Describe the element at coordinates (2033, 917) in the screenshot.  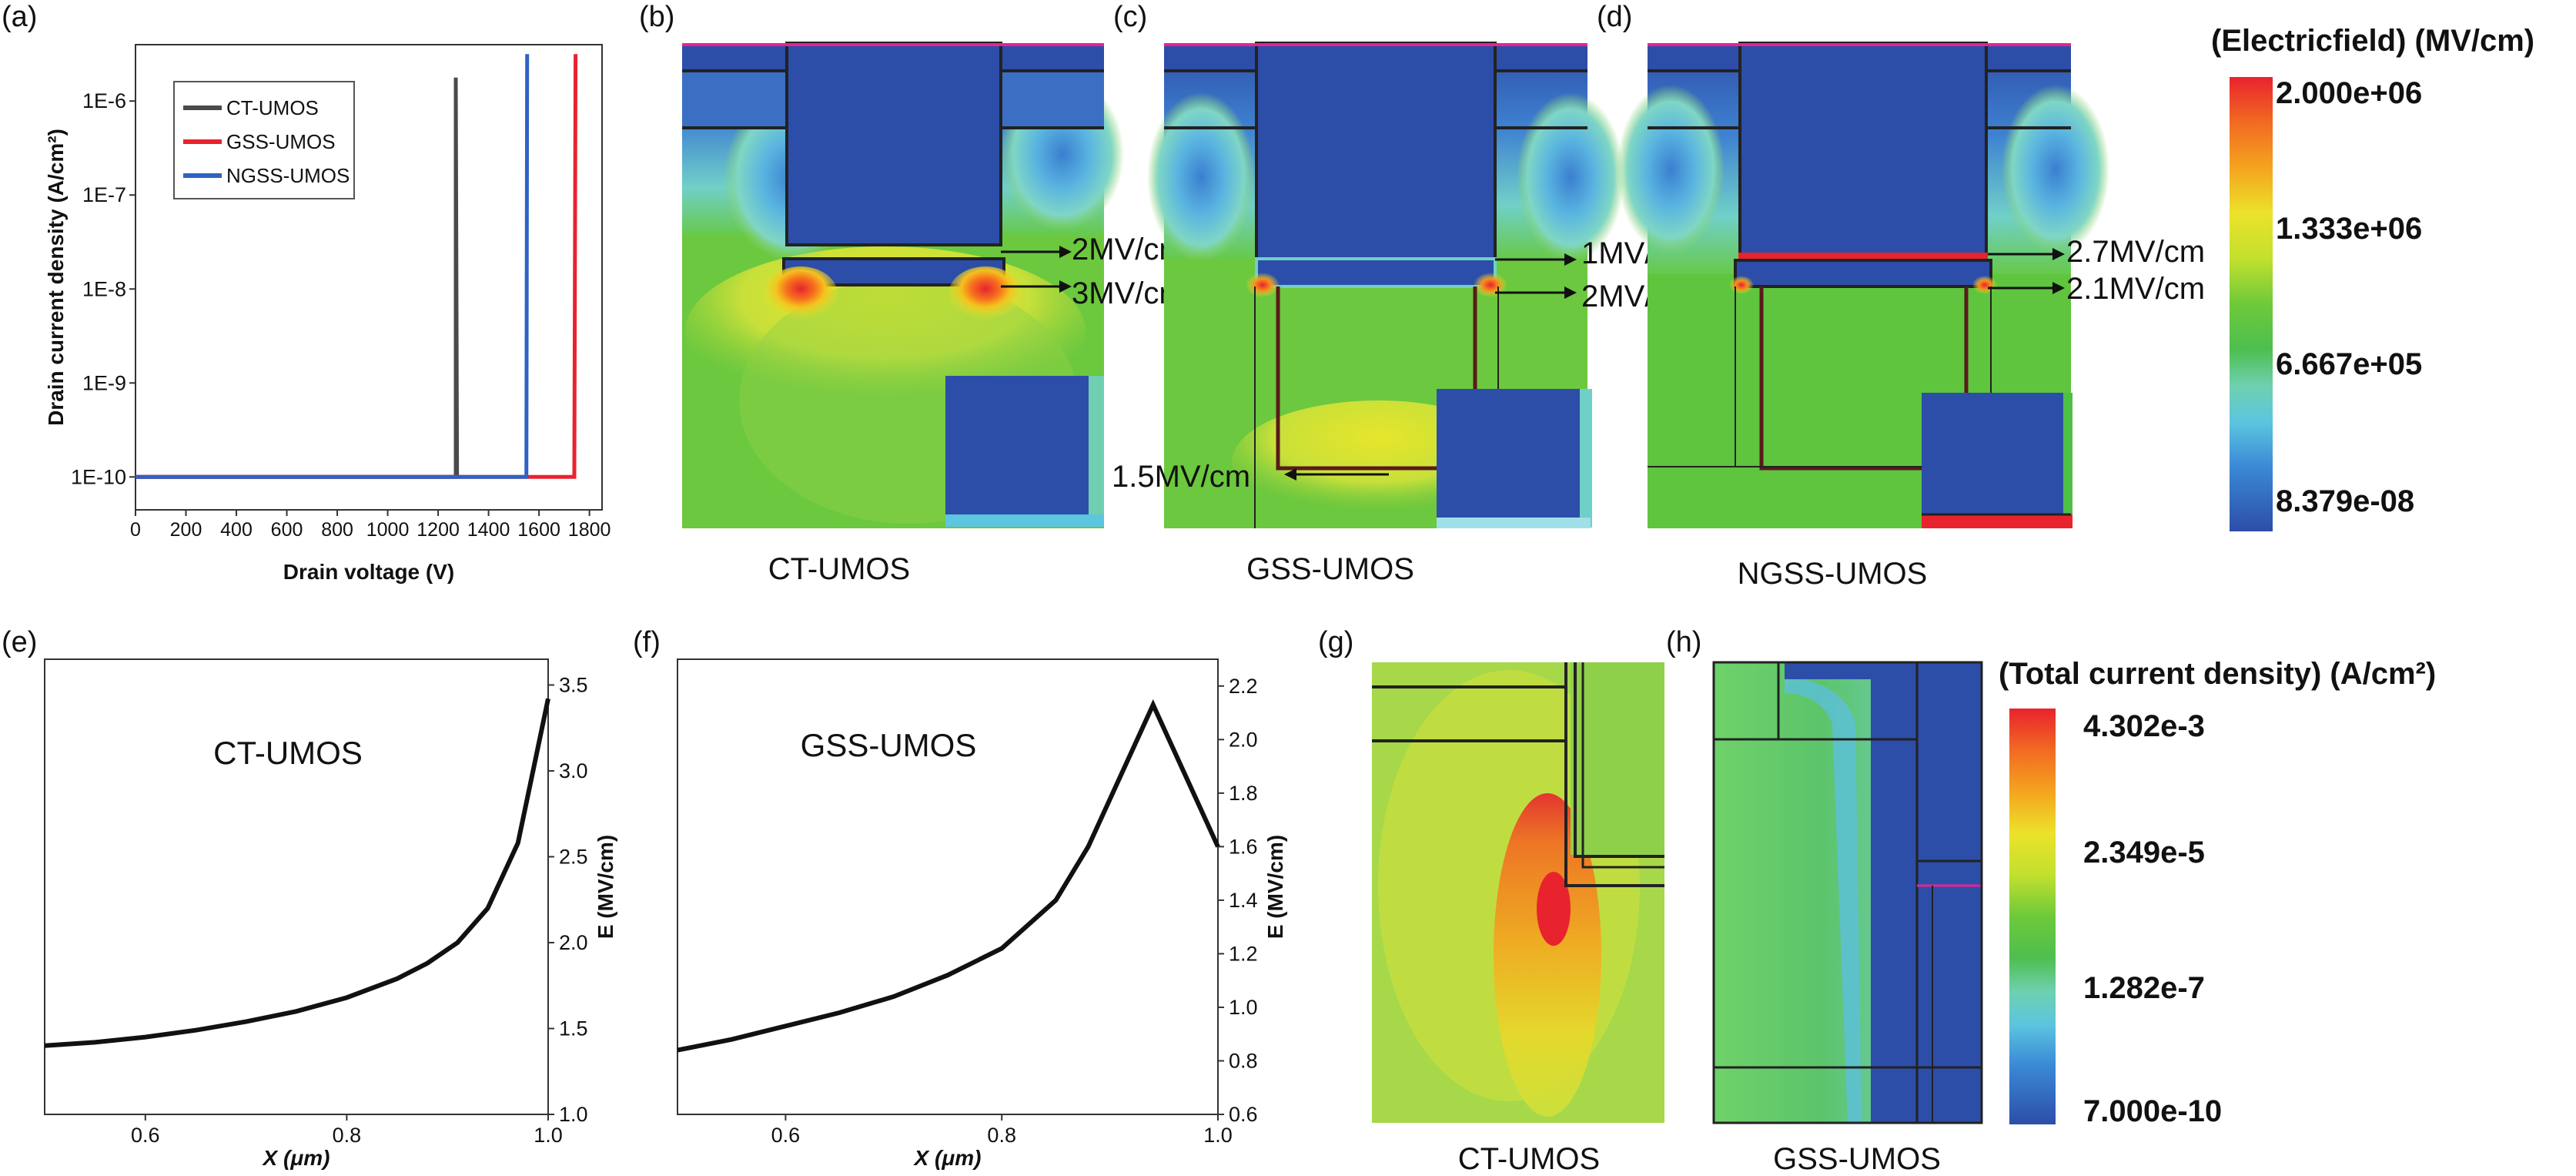
I see `current-colorbar-scale` at that location.